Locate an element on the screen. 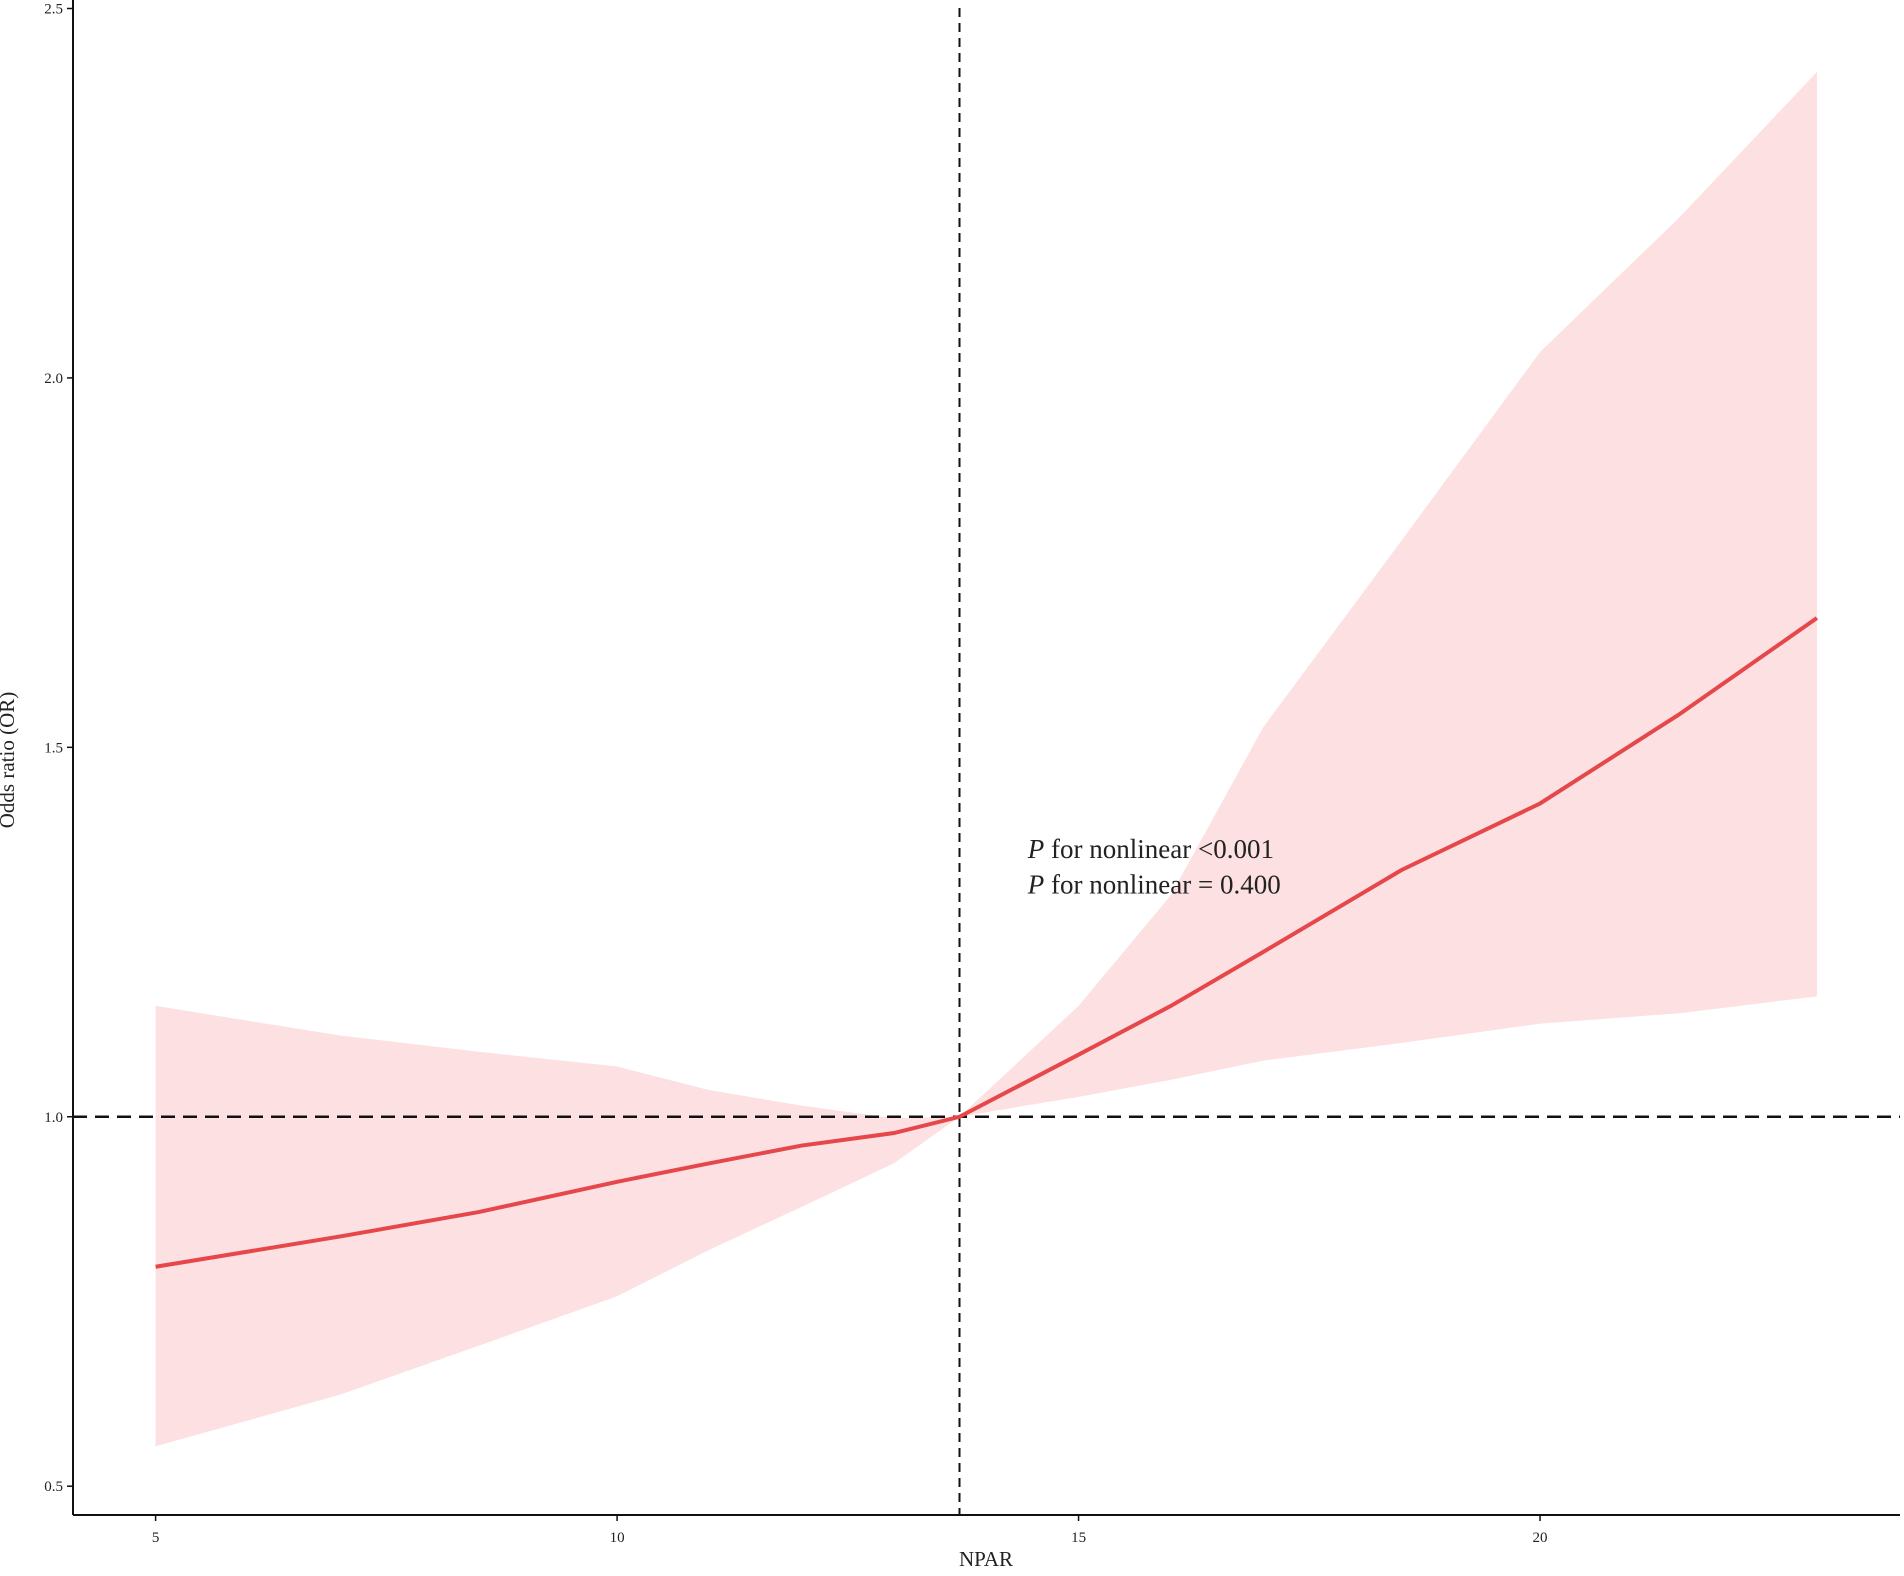  x-tick-label: 10 is located at coordinates (617, 1538).